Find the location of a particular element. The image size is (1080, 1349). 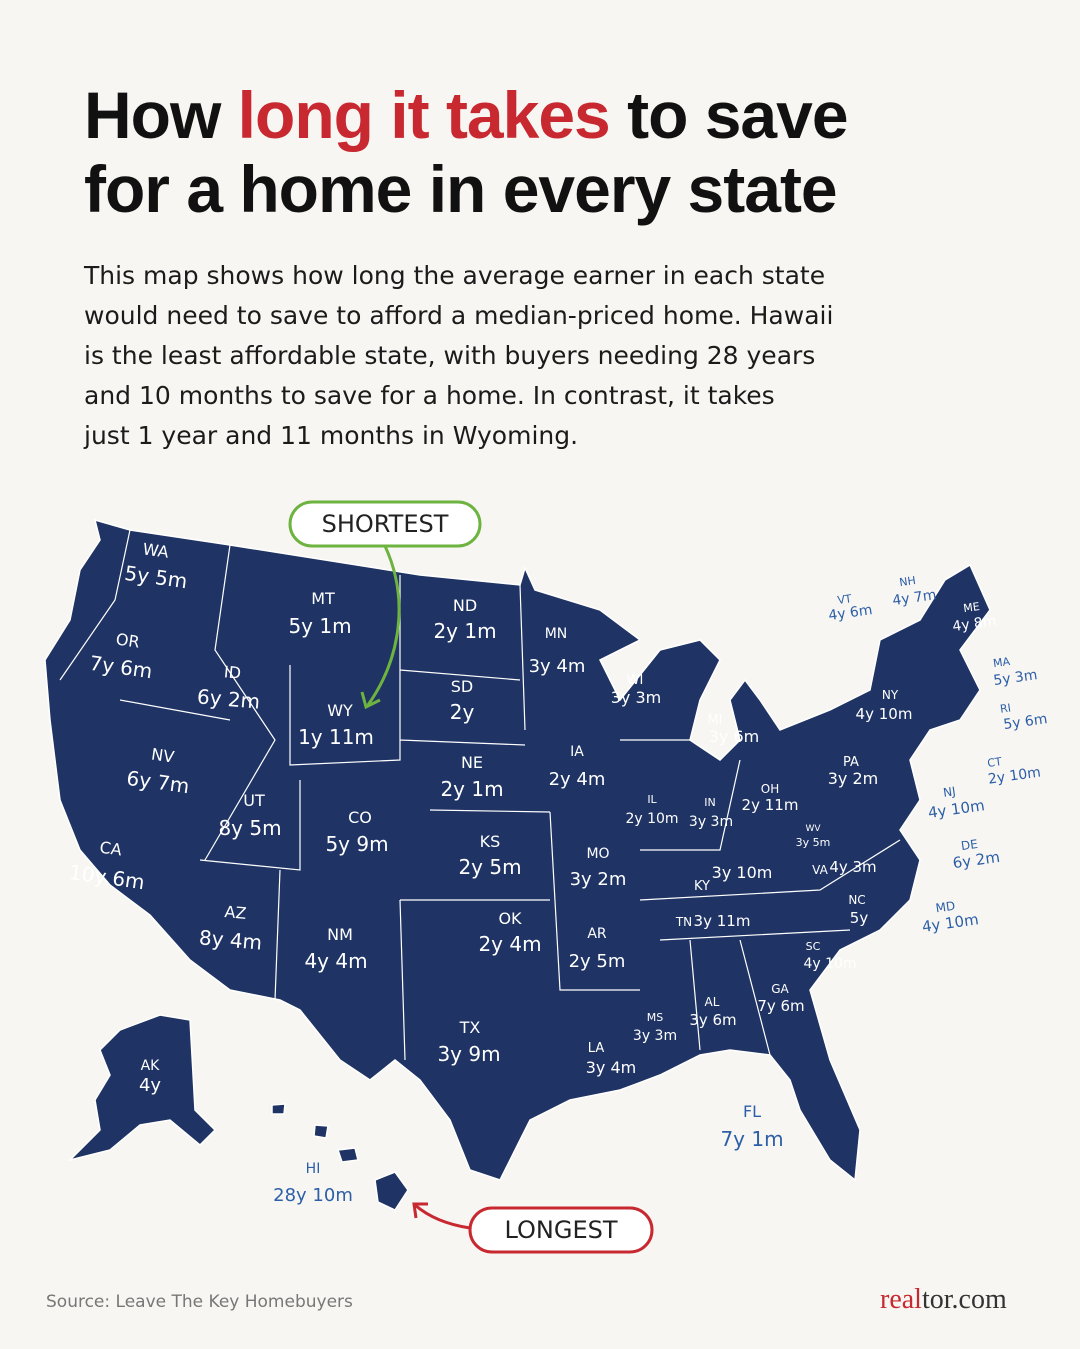

state-abbr: VT is located at coordinates (845, 599).